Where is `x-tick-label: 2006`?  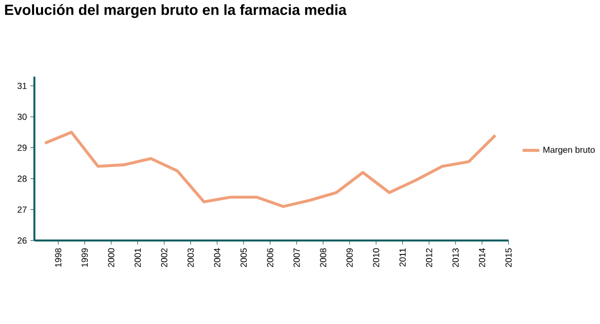
x-tick-label: 2006 is located at coordinates (270, 258).